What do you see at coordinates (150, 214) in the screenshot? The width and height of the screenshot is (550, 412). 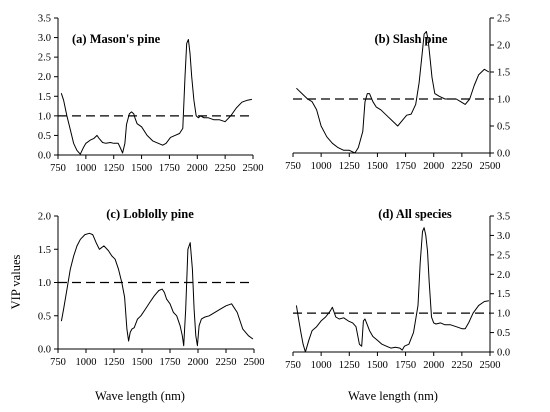 I see `panel-title: (c) Loblolly pine` at bounding box center [150, 214].